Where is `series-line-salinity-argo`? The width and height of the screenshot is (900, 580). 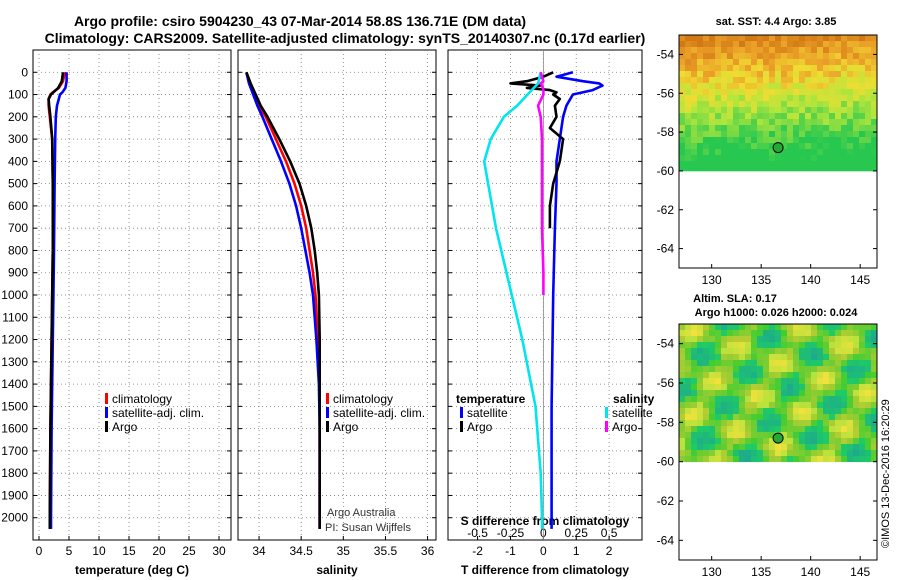 series-line-salinity-argo is located at coordinates (540, 183).